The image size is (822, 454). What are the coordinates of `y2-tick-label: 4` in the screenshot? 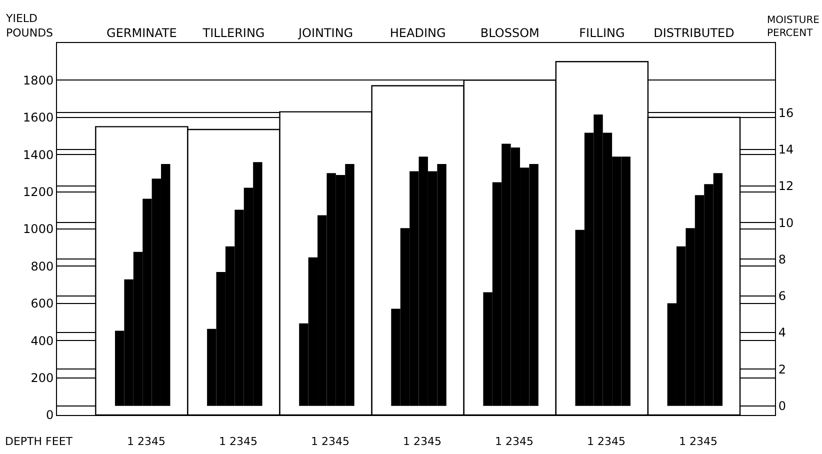 It's located at (782, 333).